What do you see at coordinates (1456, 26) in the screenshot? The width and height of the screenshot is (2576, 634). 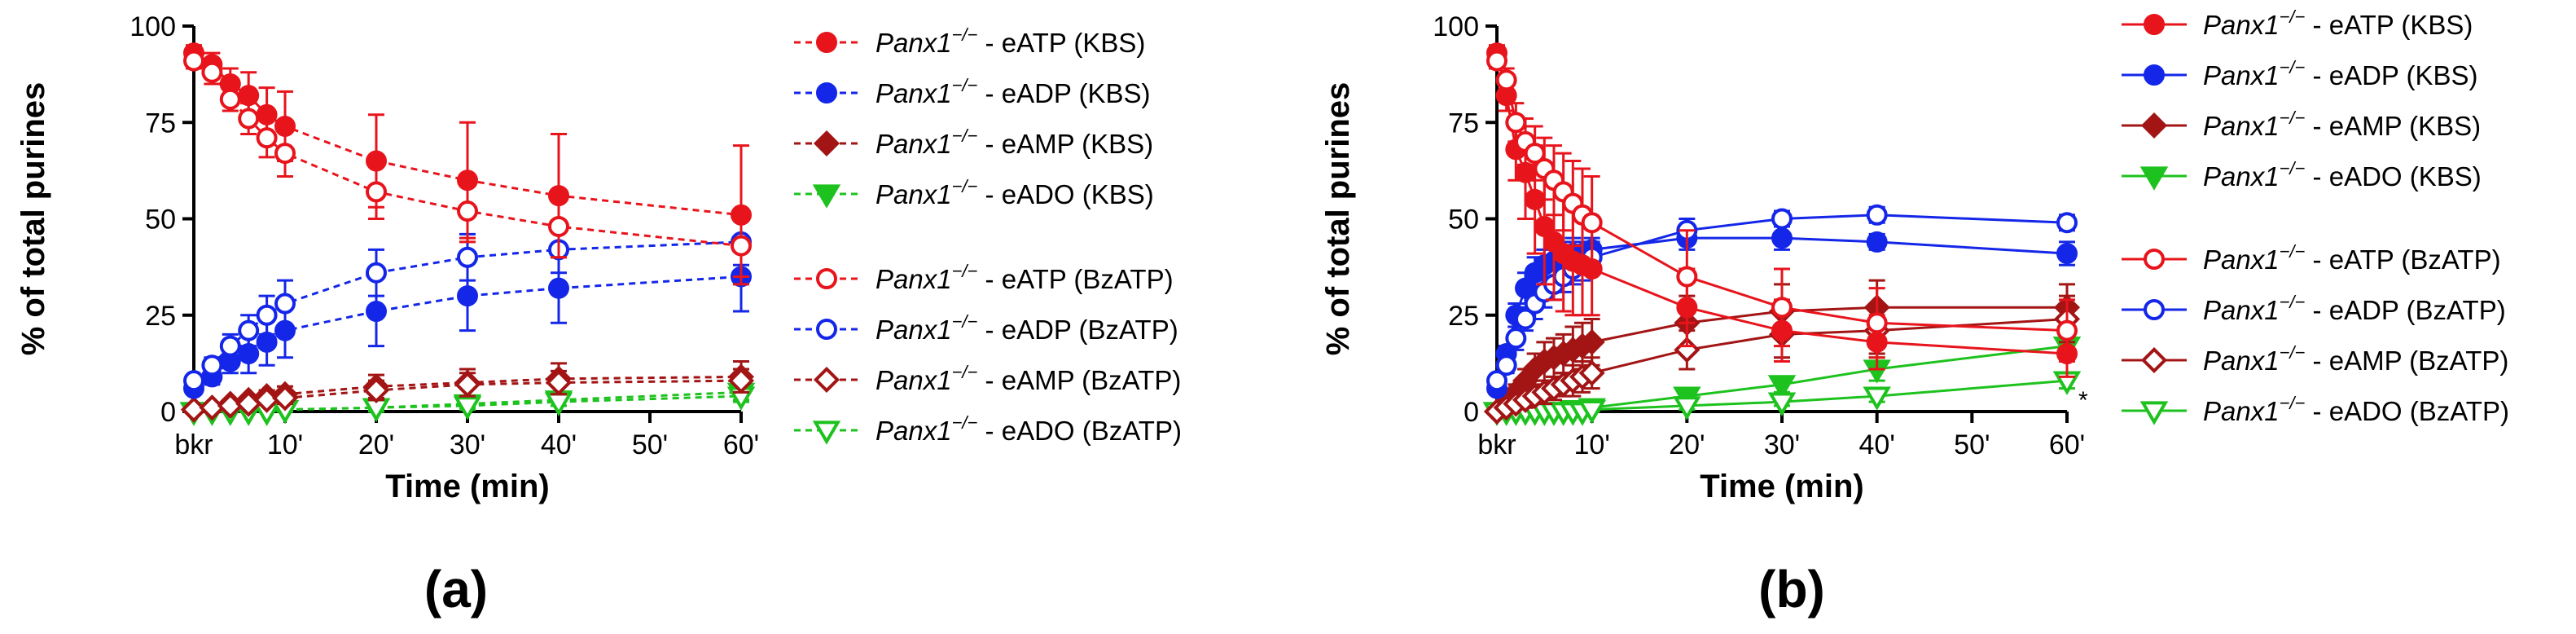 I see `y-tick-label: 100` at bounding box center [1456, 26].